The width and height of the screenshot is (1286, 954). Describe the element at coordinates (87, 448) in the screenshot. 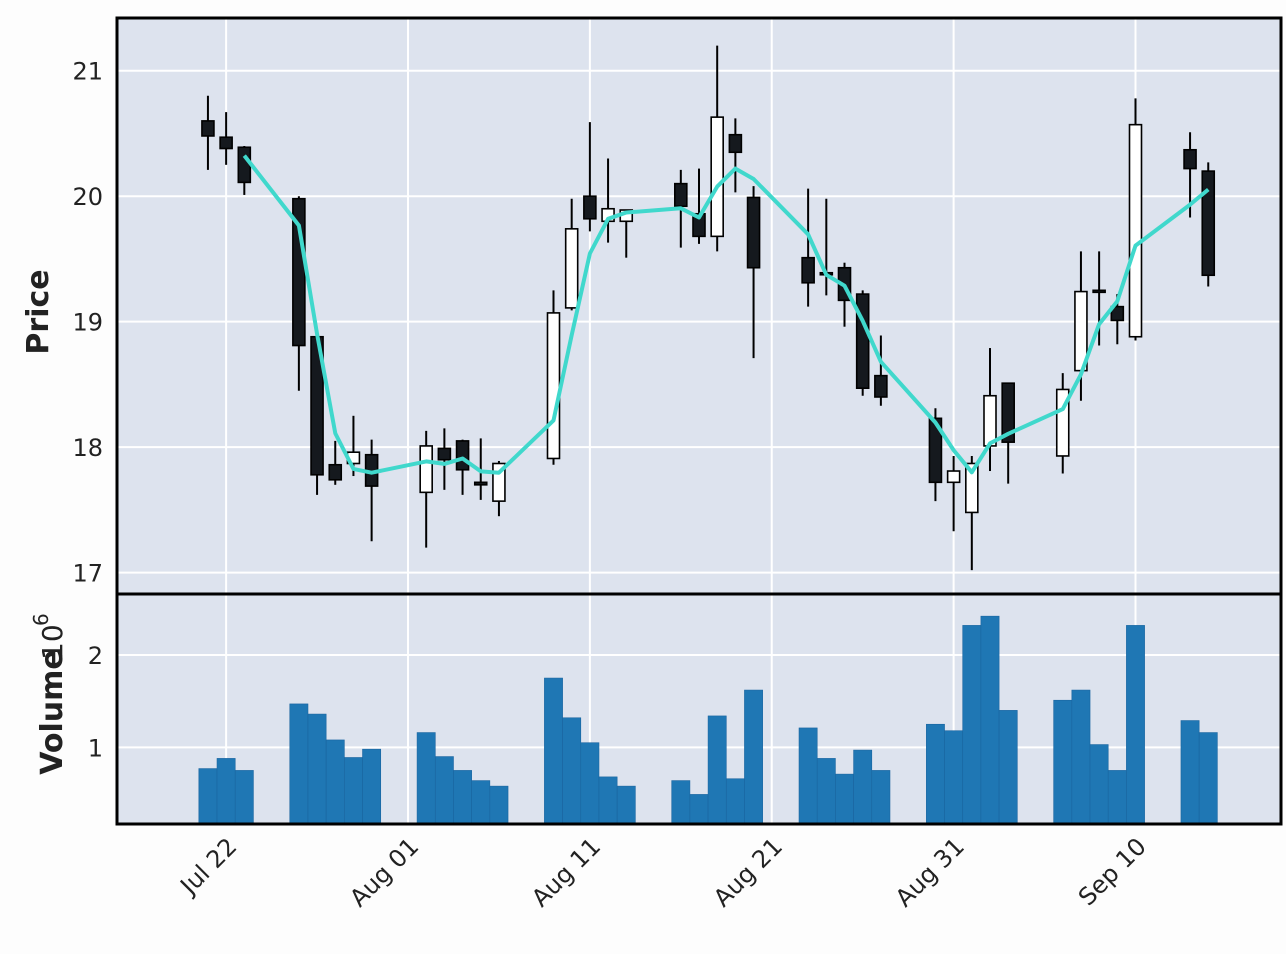

I see `price-tick-label: 18` at that location.